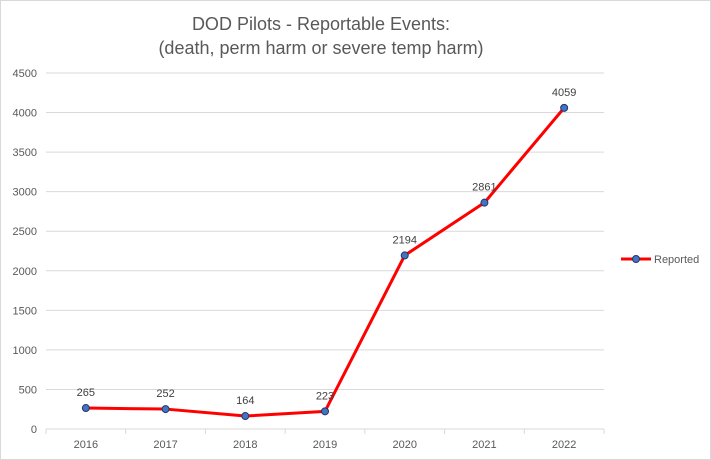  Describe the element at coordinates (676, 260) in the screenshot. I see `legend-label: Reported` at that location.